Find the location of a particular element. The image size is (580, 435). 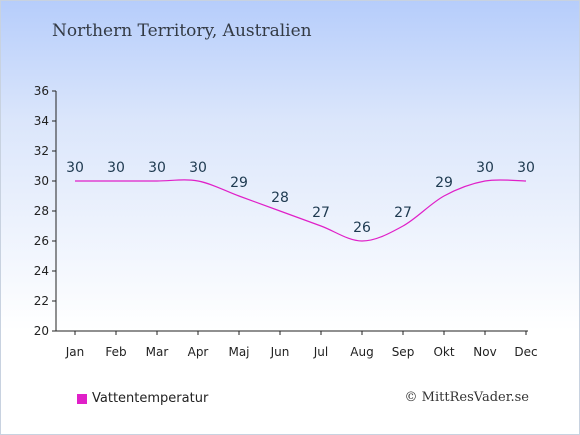

data-label: 26 is located at coordinates (362, 228).